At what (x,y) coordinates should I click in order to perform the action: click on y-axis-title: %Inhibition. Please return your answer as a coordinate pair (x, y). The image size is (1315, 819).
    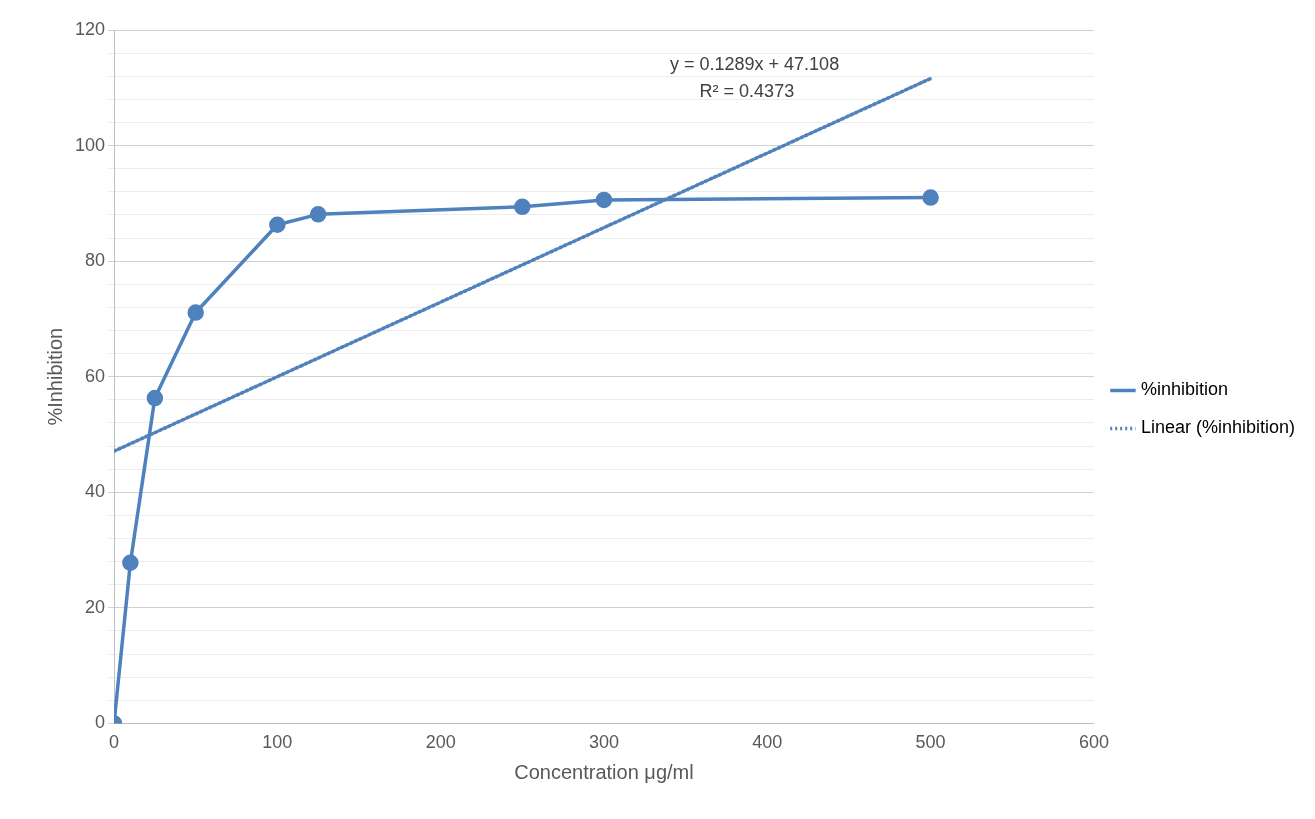
    Looking at the image, I should click on (54, 376).